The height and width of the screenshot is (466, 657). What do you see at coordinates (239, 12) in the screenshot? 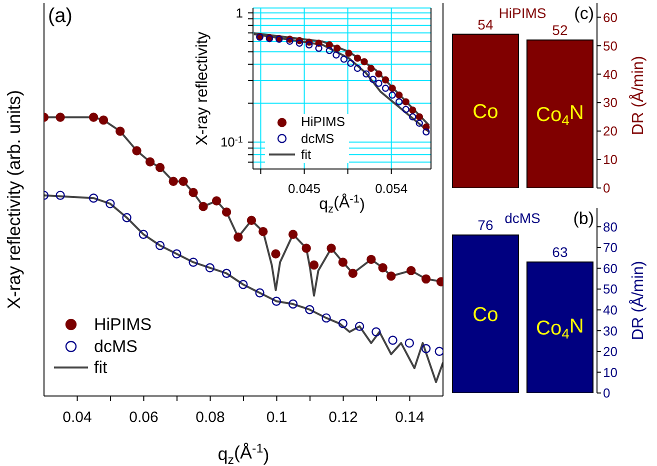
I see `y-tick-label: 1` at bounding box center [239, 12].